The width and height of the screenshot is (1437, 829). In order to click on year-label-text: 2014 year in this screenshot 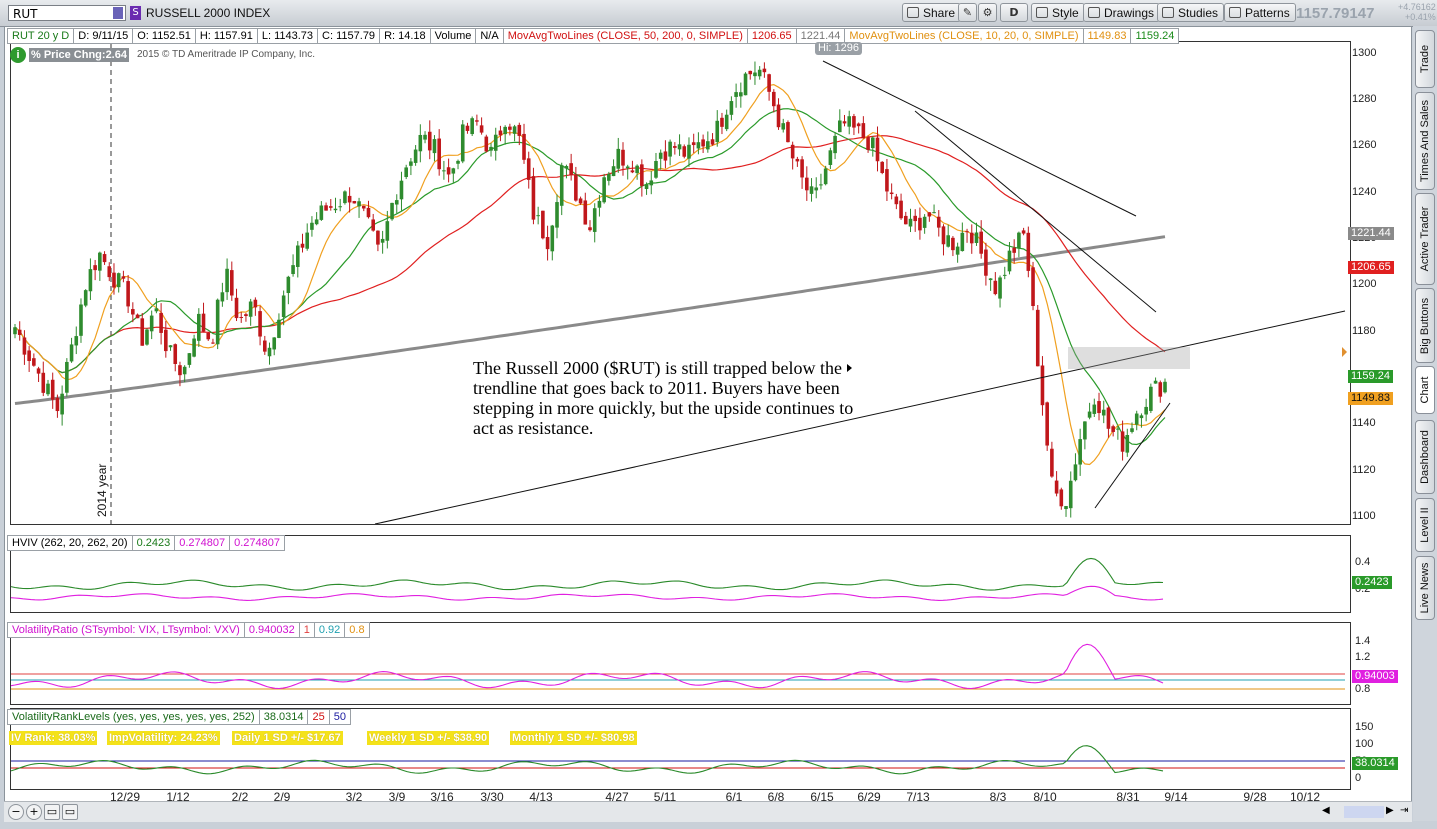, I will do `click(102, 490)`.